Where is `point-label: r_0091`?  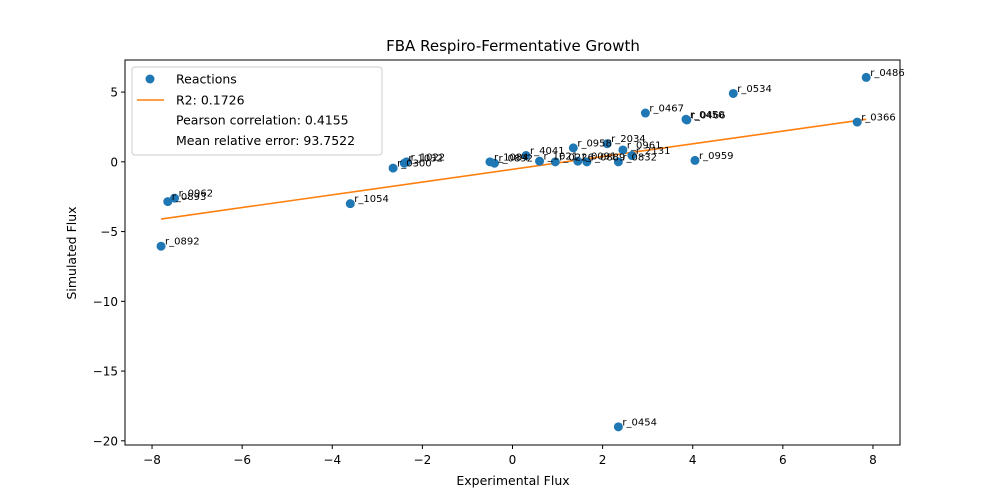
point-label: r_0091 is located at coordinates (599, 157).